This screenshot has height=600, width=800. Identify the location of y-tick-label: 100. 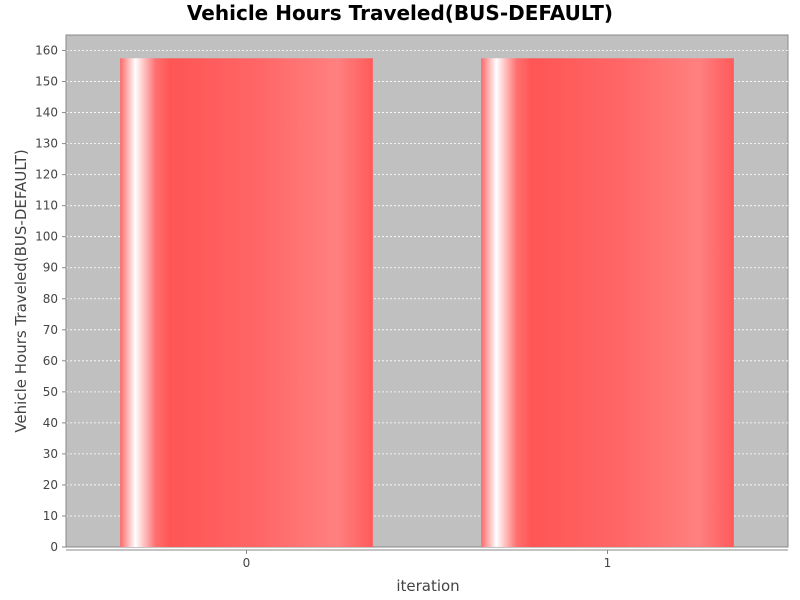
(46, 237).